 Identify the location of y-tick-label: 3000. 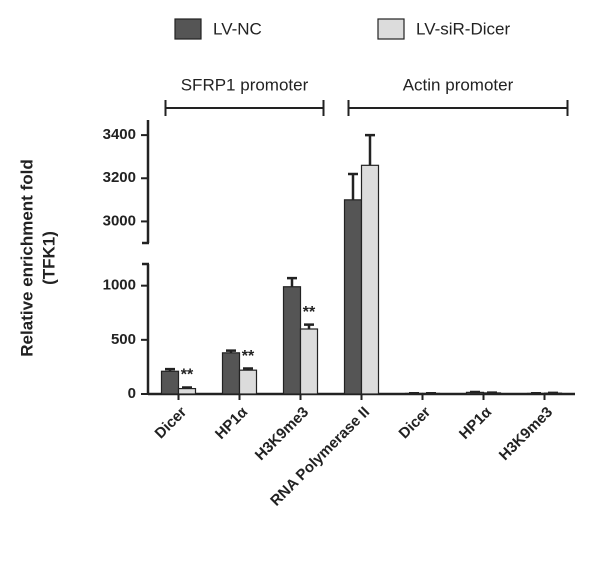
(119, 220).